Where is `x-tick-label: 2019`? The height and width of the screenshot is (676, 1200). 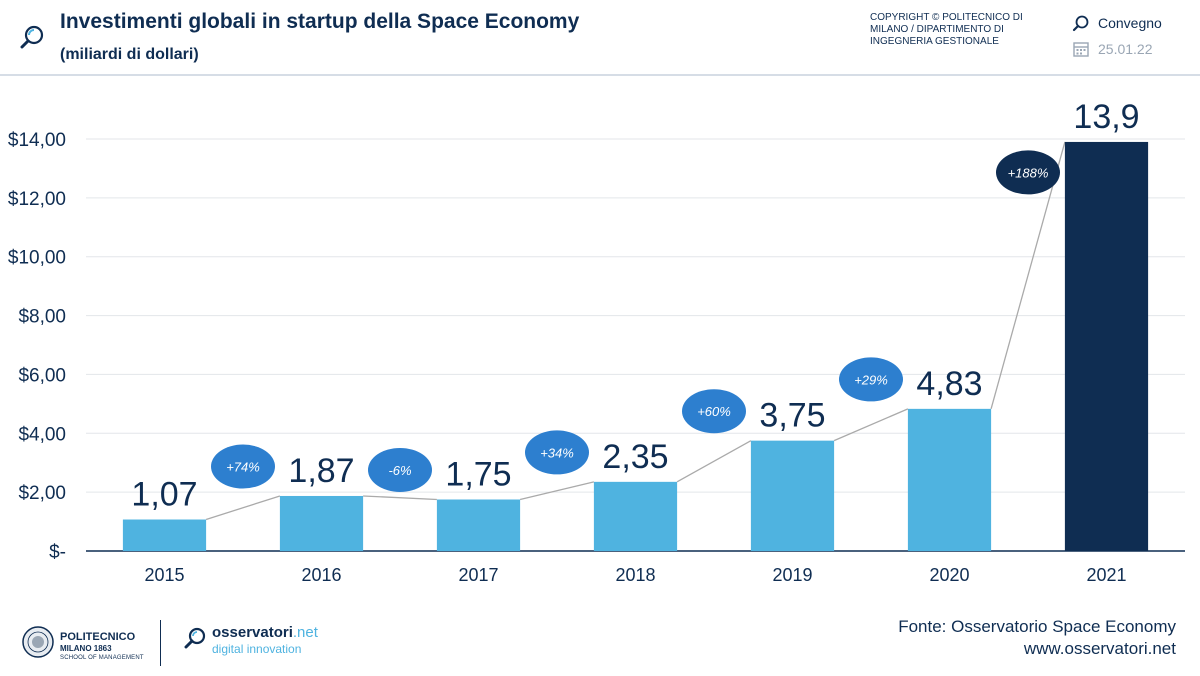
x-tick-label: 2019 is located at coordinates (792, 575).